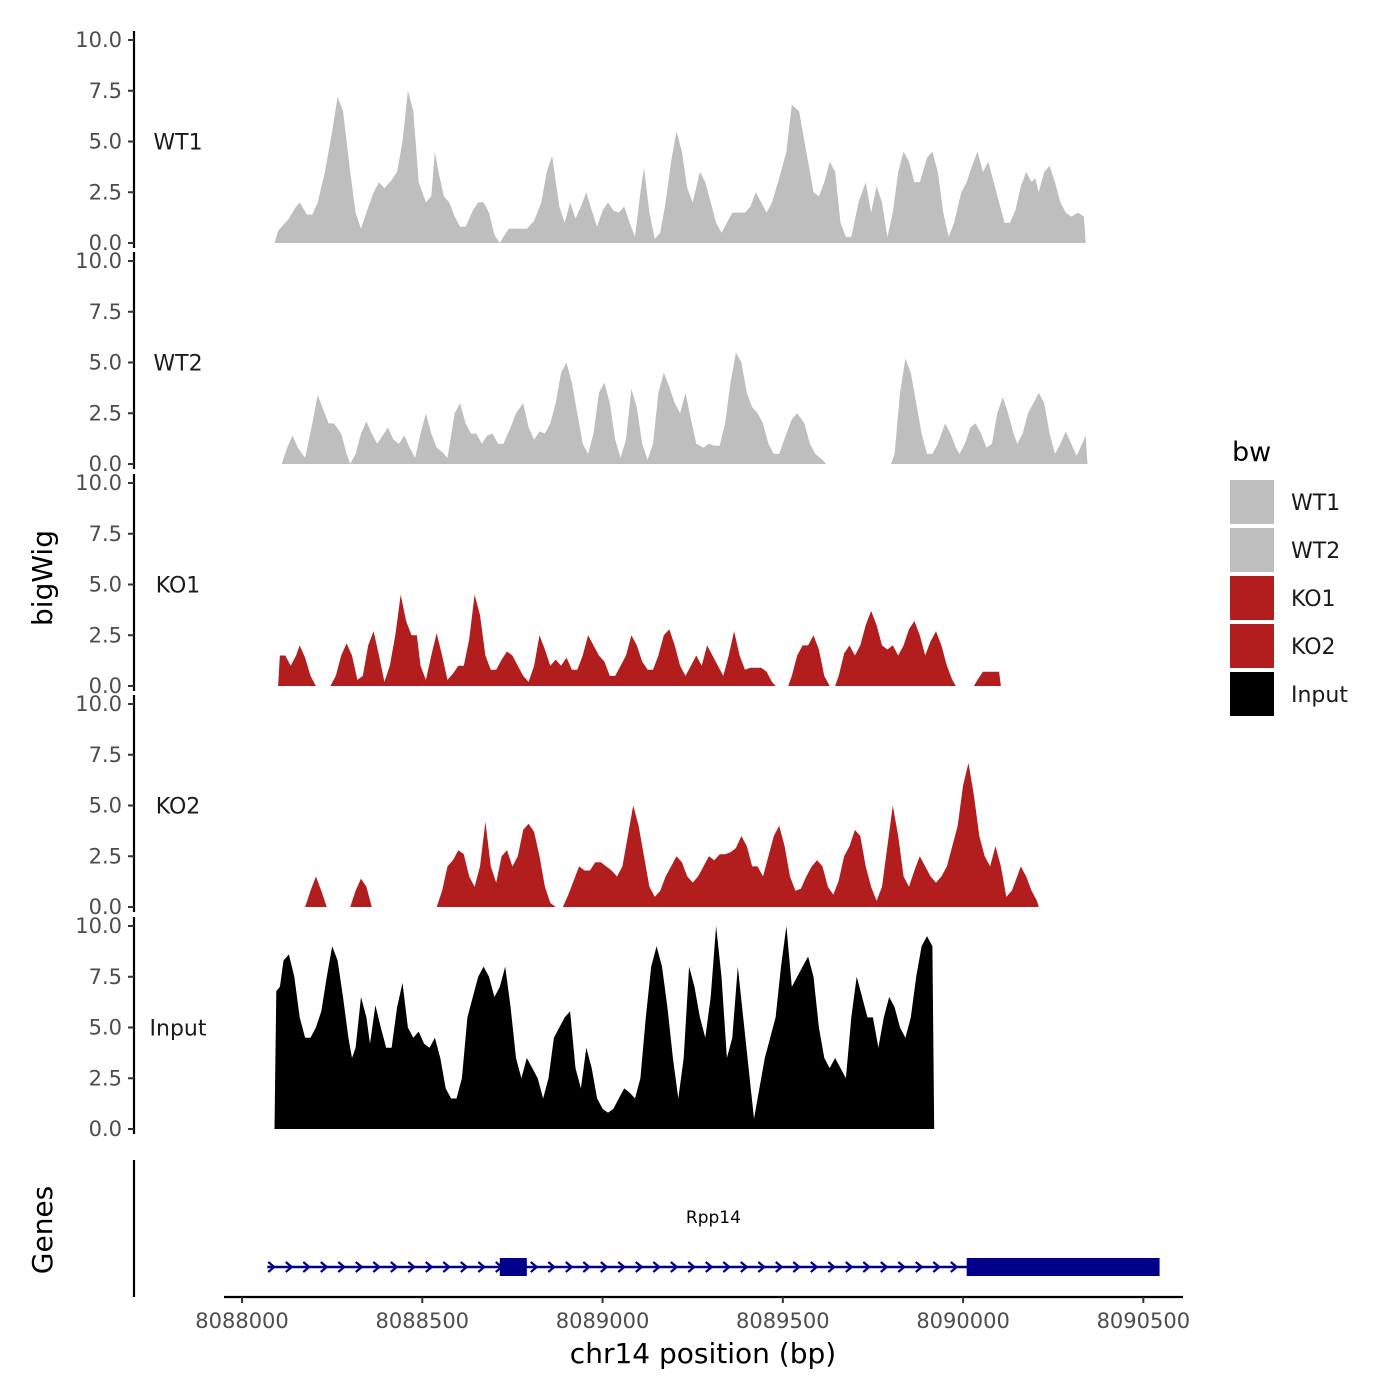 The width and height of the screenshot is (1400, 1400). I want to click on area-wt2, so click(684, 408).